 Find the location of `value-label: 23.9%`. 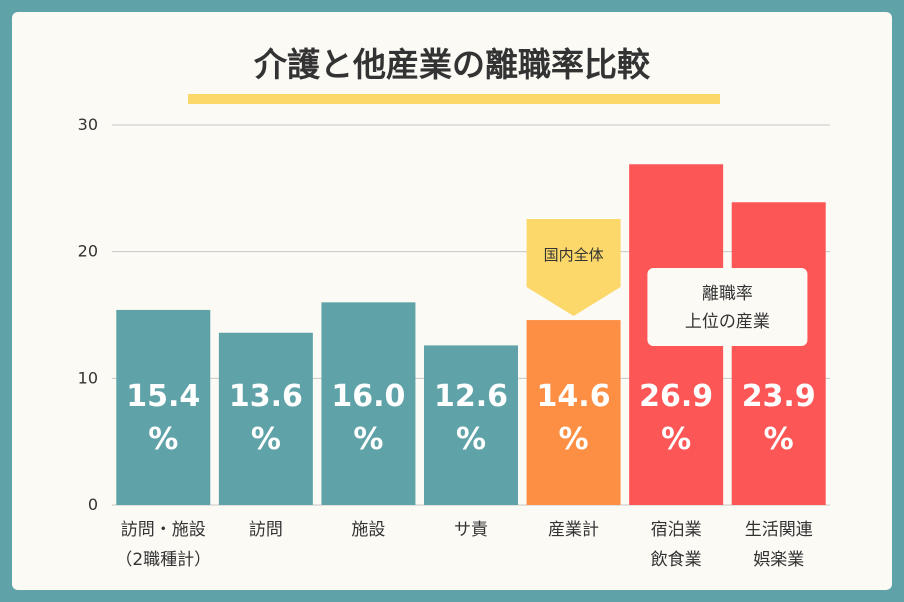

value-label: 23.9% is located at coordinates (779, 418).